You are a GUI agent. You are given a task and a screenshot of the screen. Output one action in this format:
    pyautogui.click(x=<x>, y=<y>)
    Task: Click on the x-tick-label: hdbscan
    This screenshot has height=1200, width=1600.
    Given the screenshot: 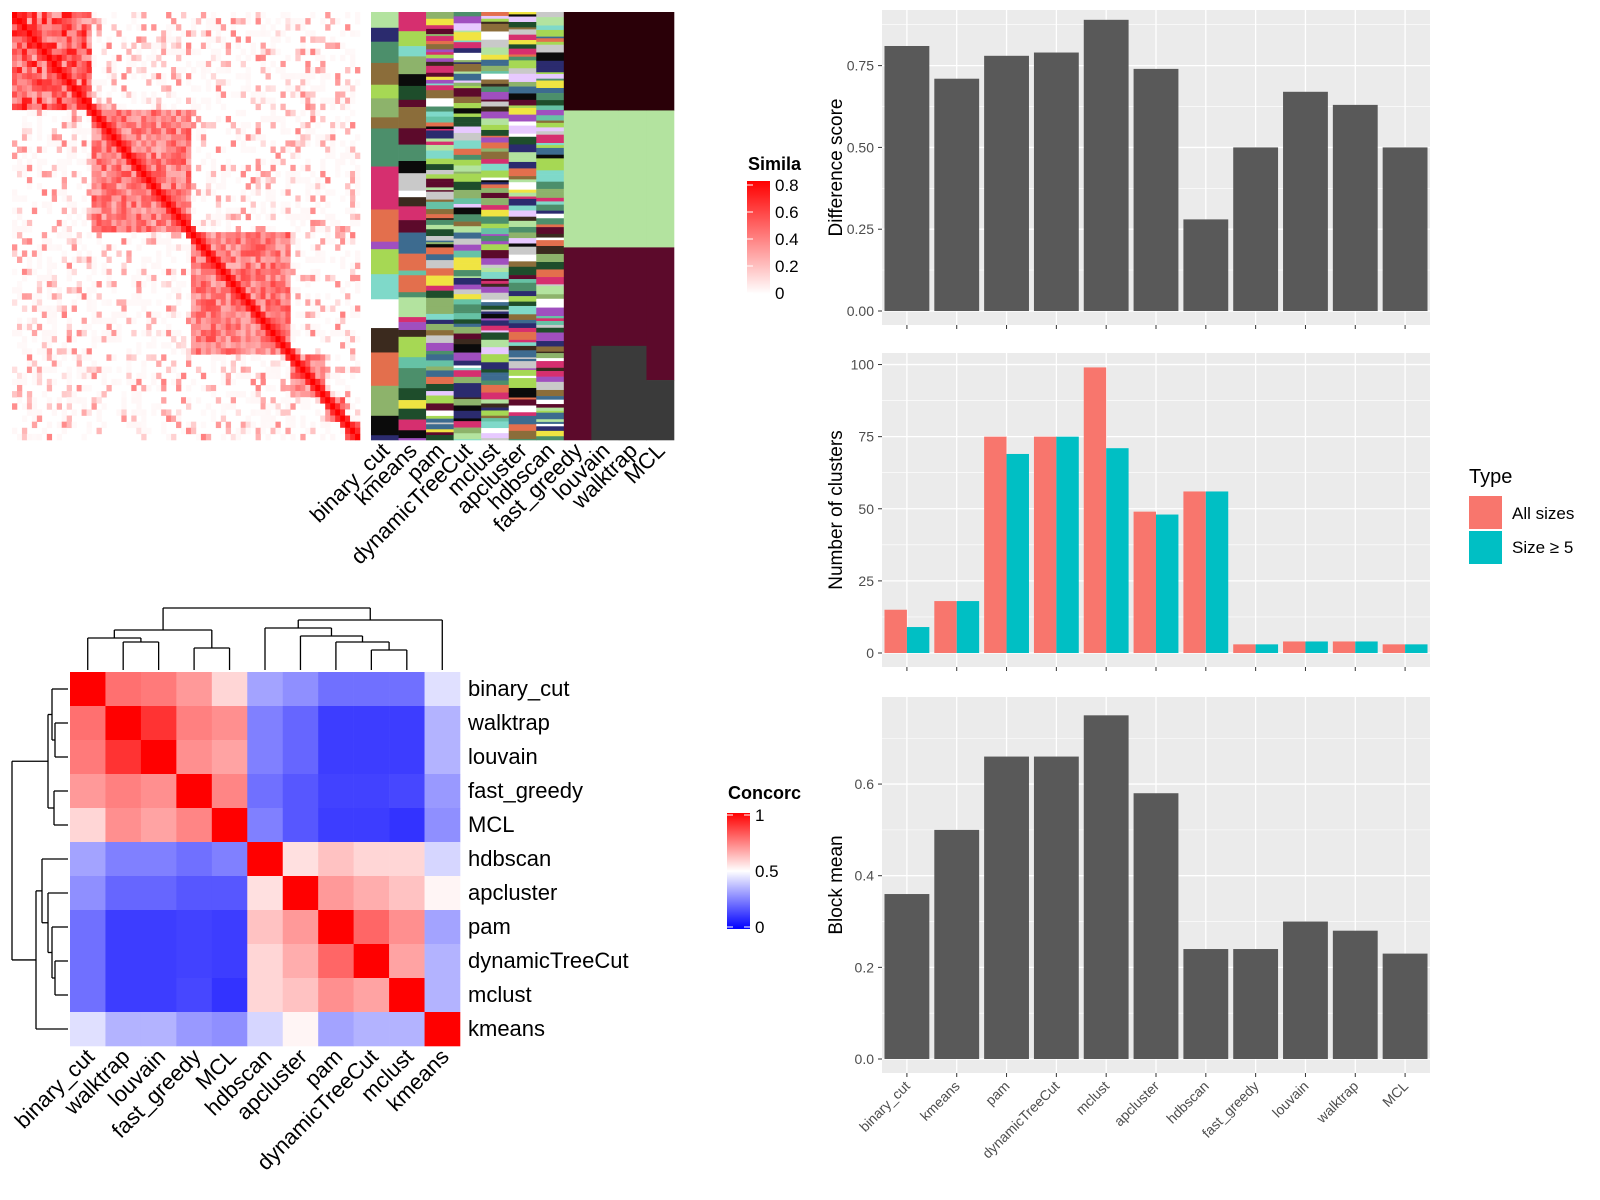 What is the action you would take?
    pyautogui.click(x=1187, y=1102)
    